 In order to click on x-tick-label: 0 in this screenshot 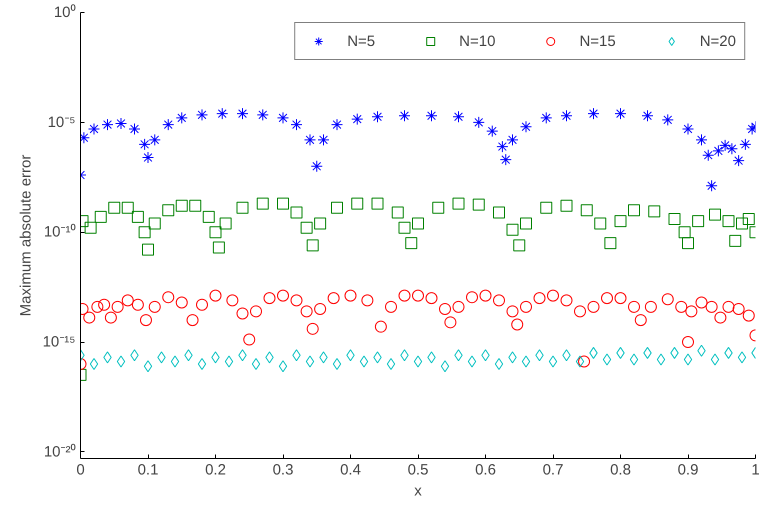, I will do `click(80, 470)`.